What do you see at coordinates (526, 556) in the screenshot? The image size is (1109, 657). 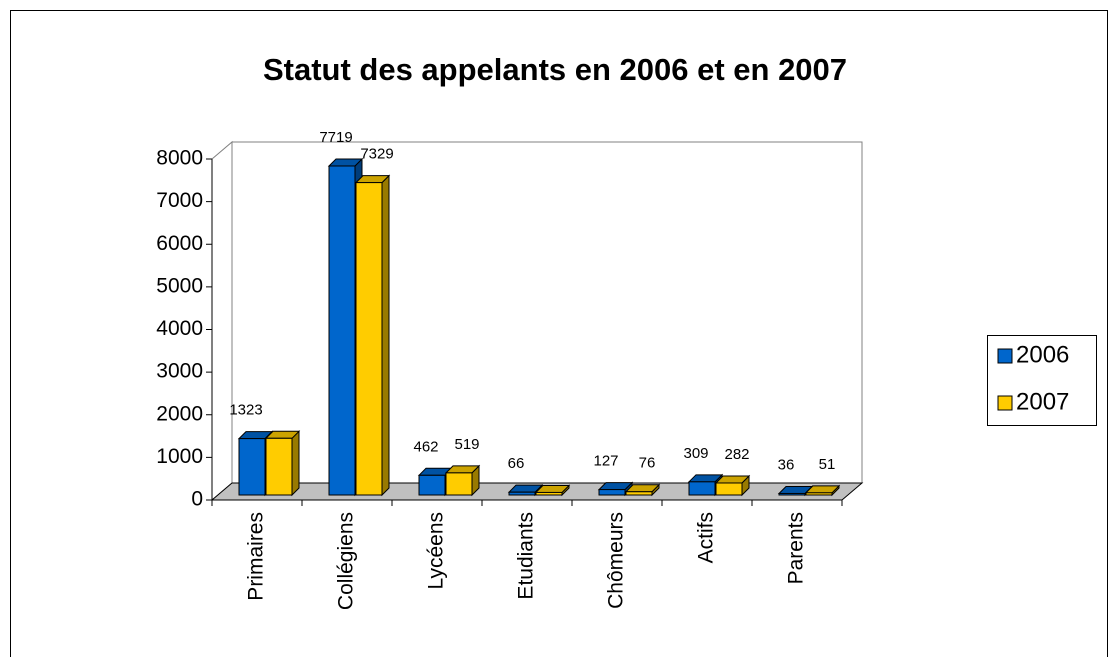 I see `x-tick-label: Etudiants` at bounding box center [526, 556].